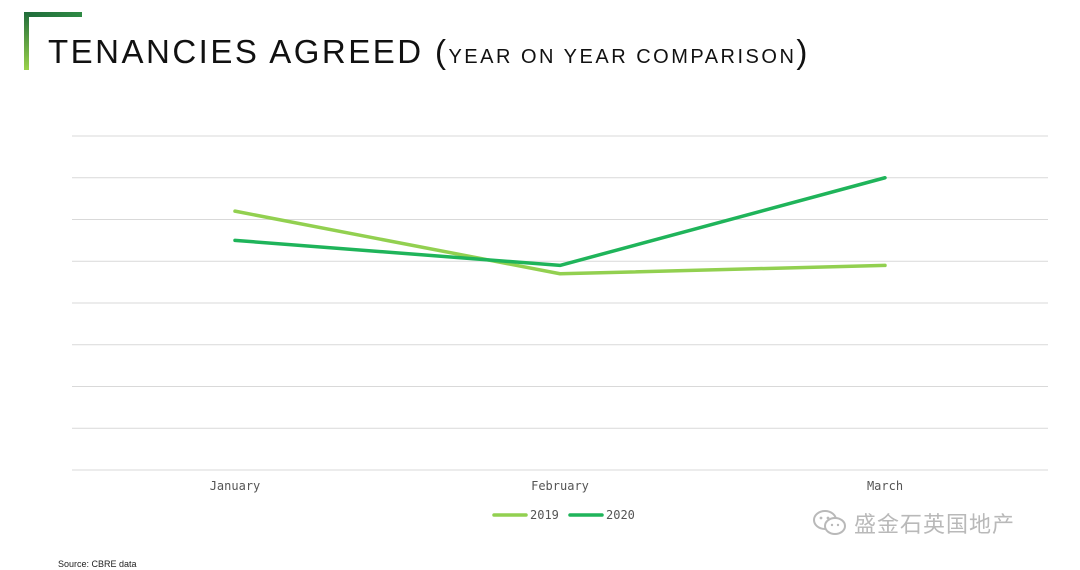 The height and width of the screenshot is (570, 1080). I want to click on x-tick-label: February, so click(560, 486).